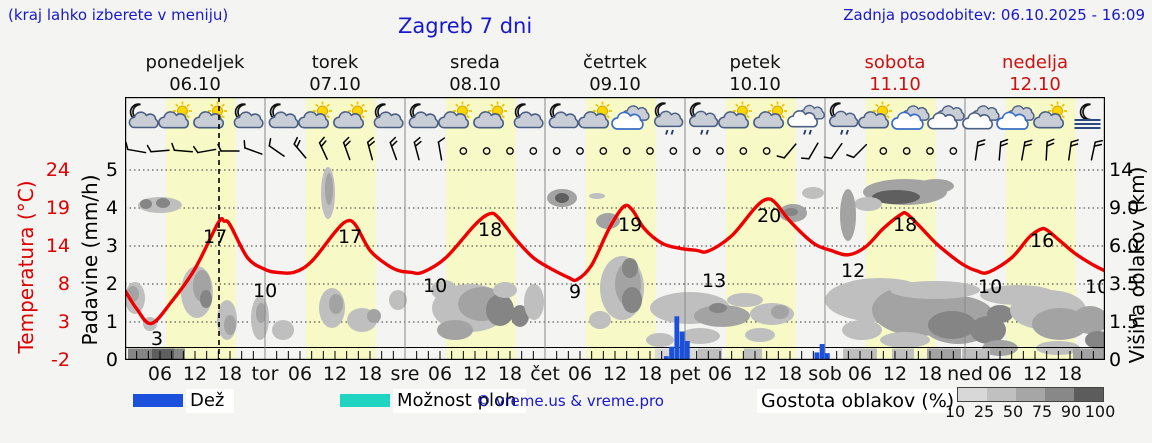  I want to click on weather-icon-cloud, so click(946, 117).